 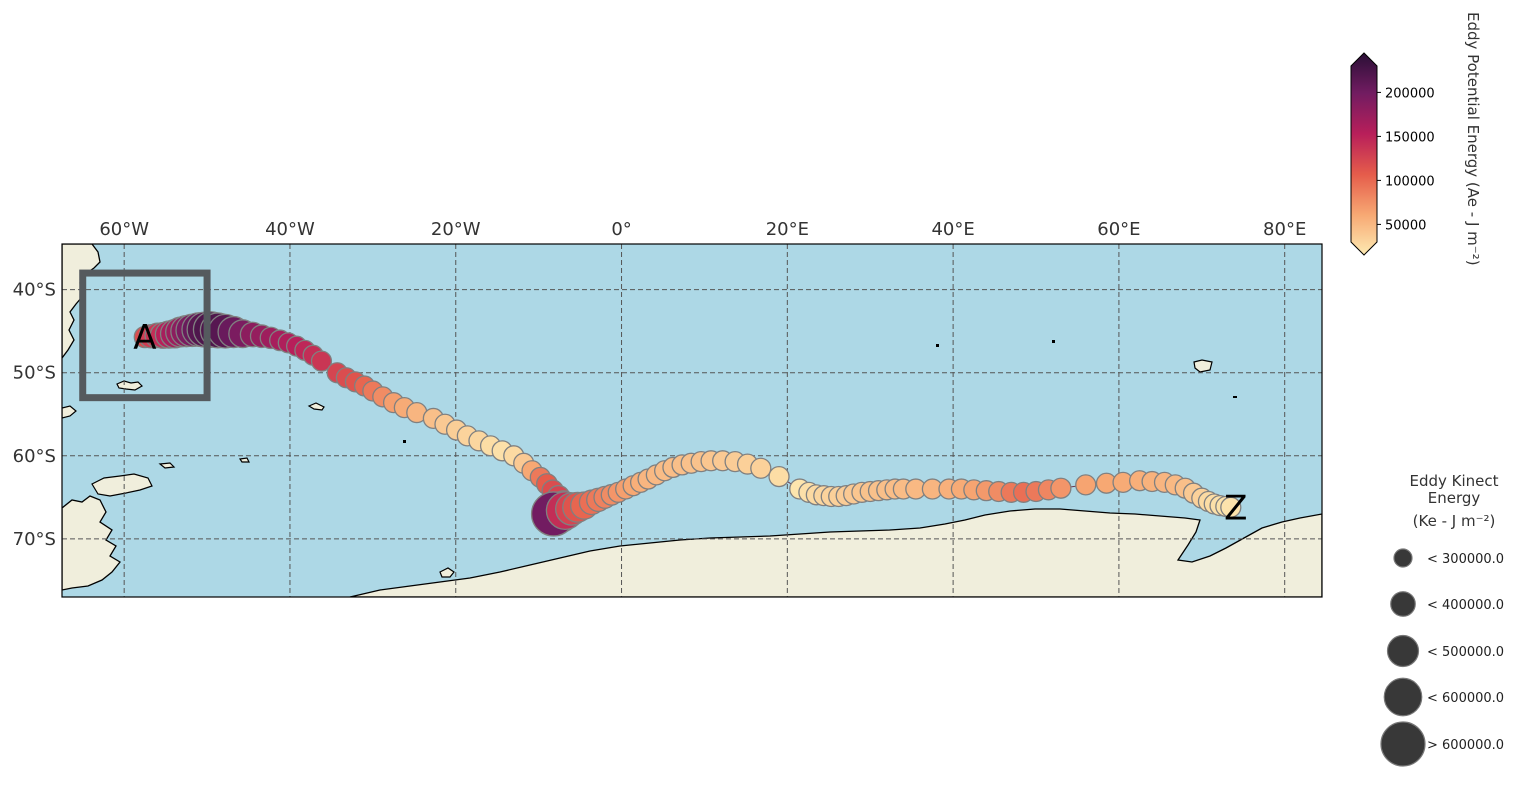 What do you see at coordinates (34, 373) in the screenshot?
I see `lat-tick-label: 50°S` at bounding box center [34, 373].